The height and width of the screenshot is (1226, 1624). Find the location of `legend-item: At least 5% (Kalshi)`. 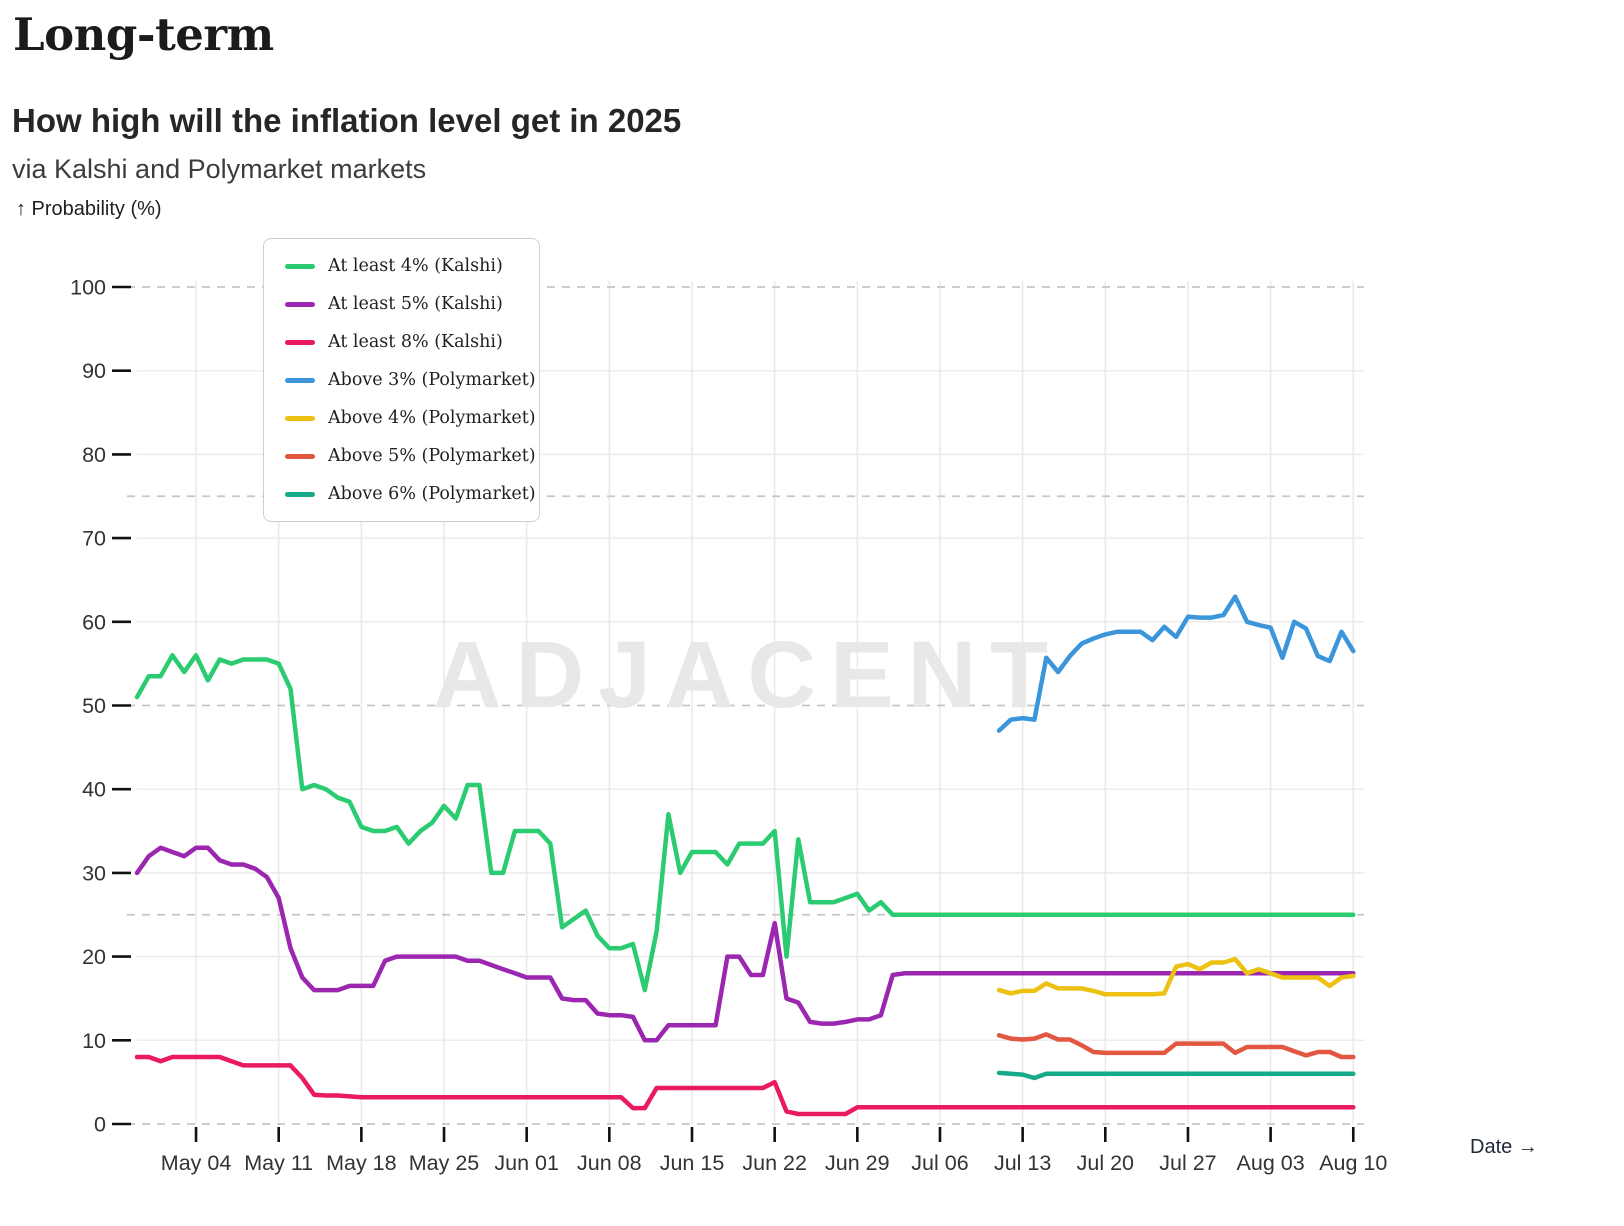

legend-item: At least 5% (Kalshi) is located at coordinates (401, 304).